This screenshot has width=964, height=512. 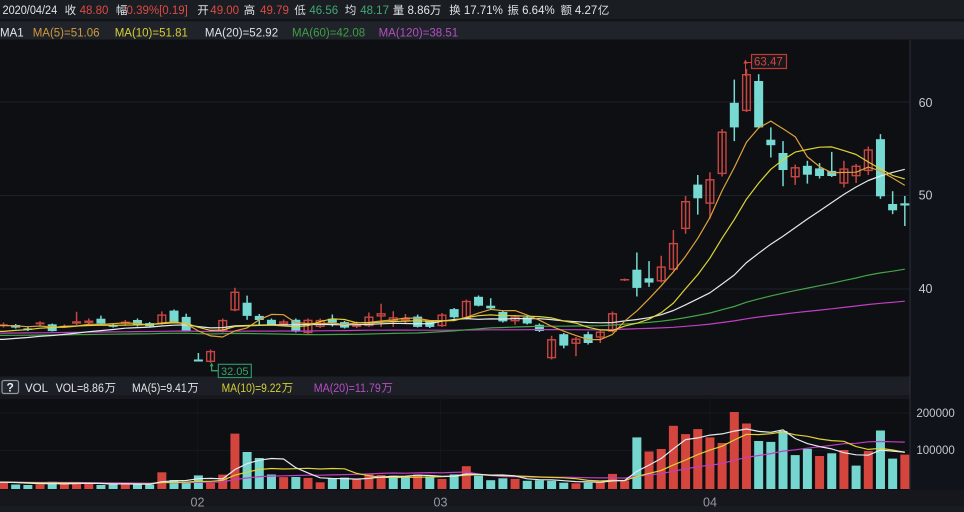 I want to click on svg-text: VOL, so click(x=37, y=389).